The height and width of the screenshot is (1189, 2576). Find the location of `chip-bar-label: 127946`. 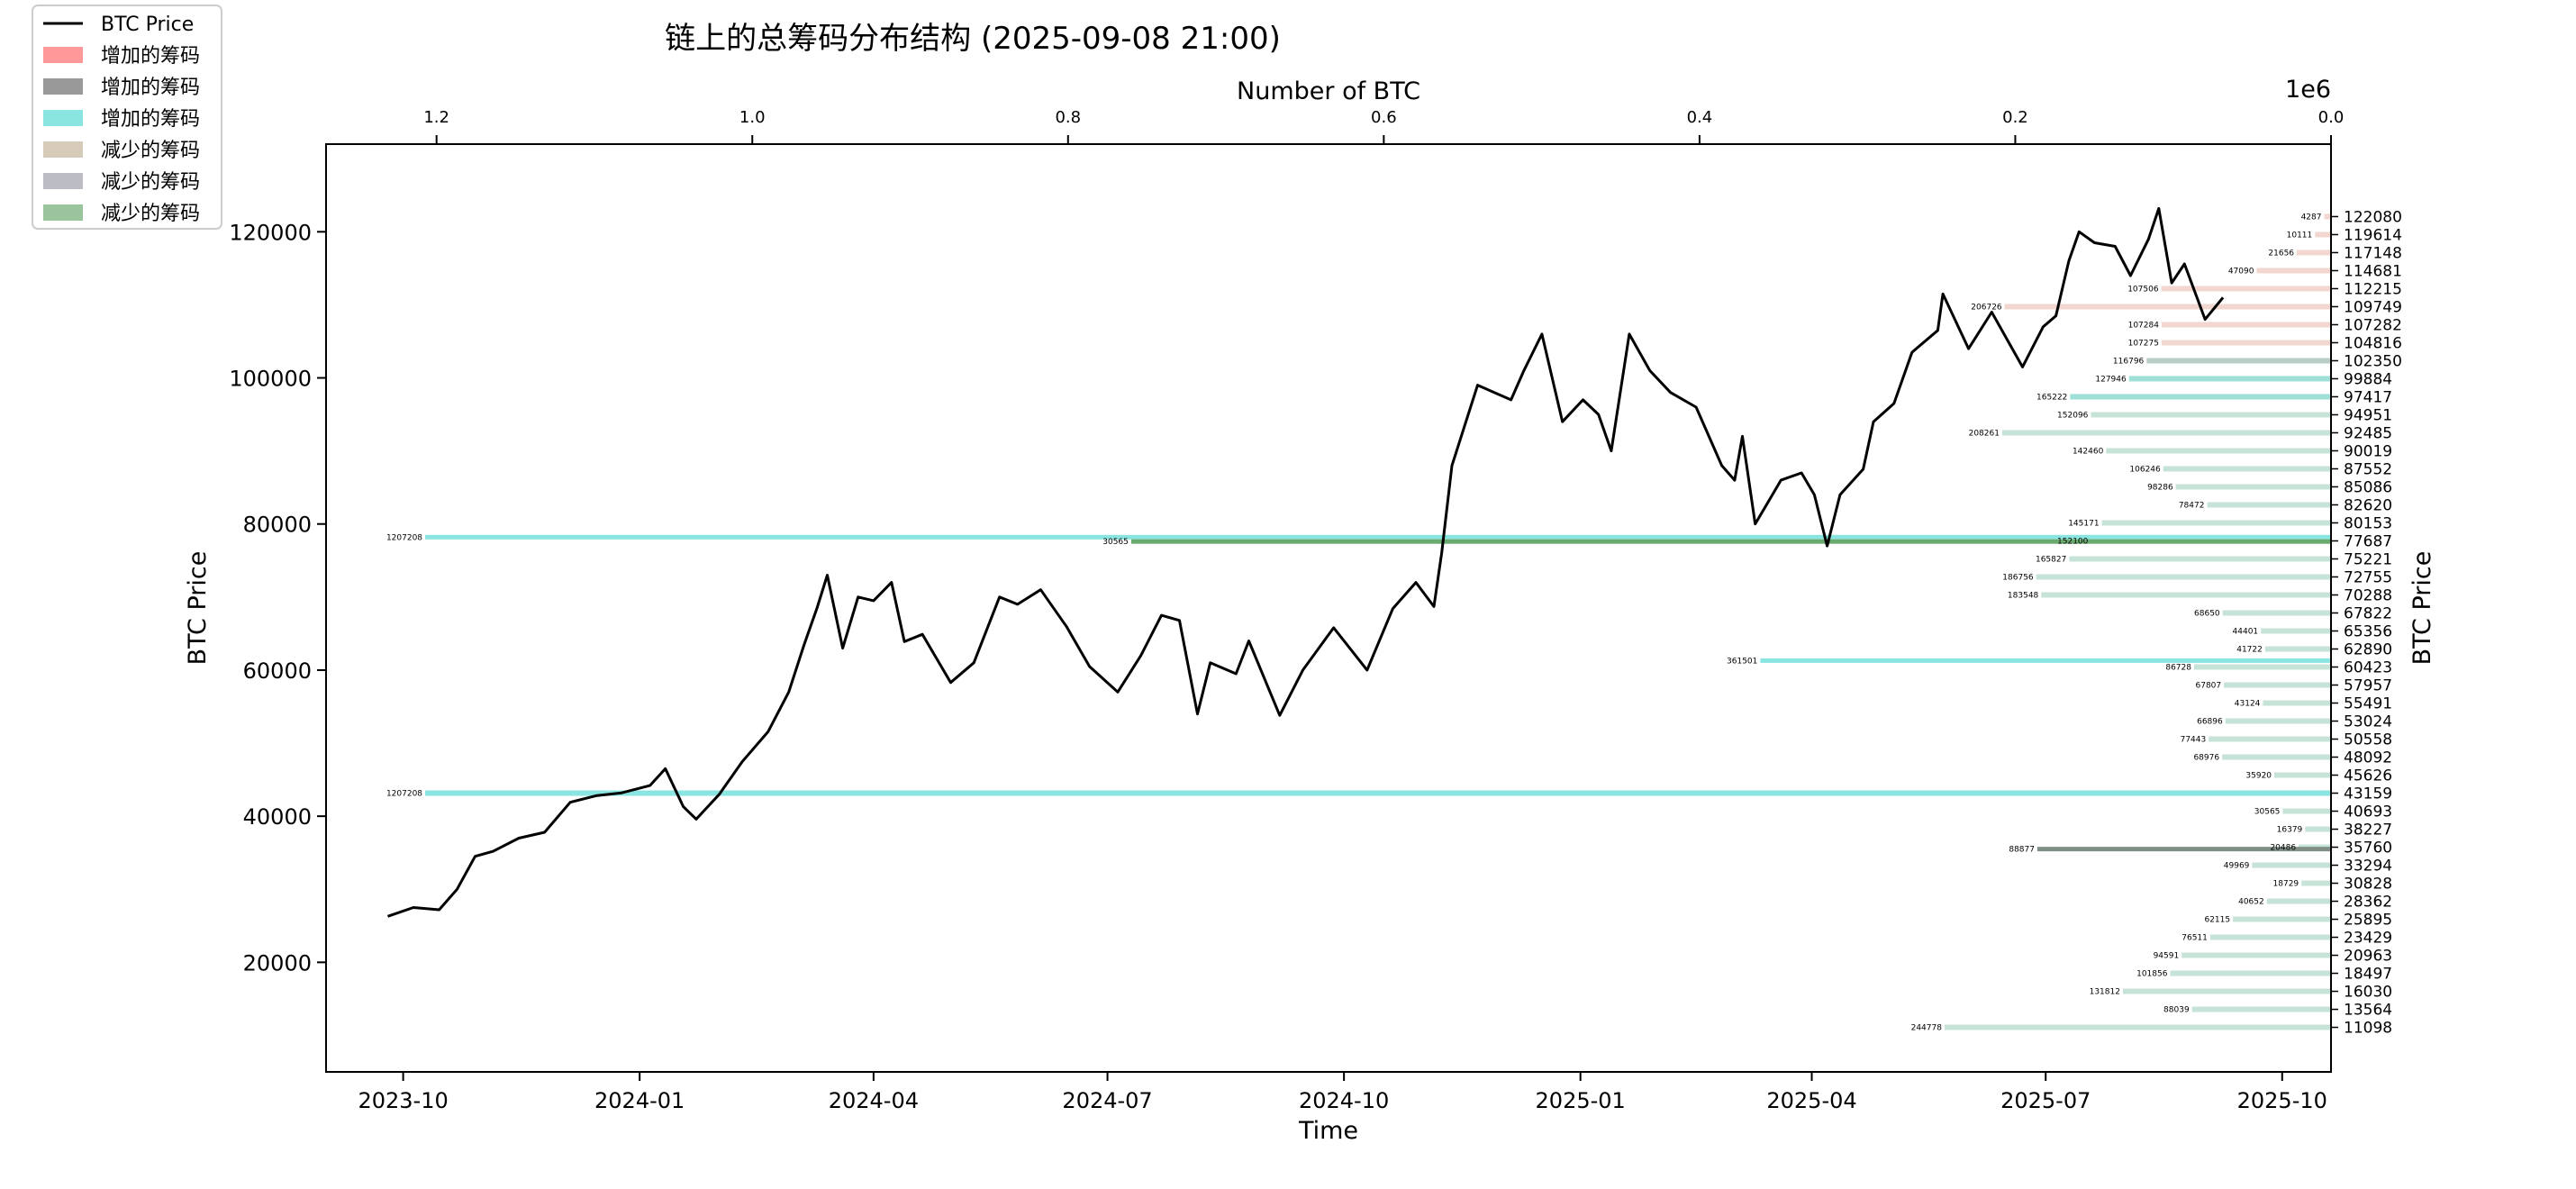

chip-bar-label: 127946 is located at coordinates (2111, 380).